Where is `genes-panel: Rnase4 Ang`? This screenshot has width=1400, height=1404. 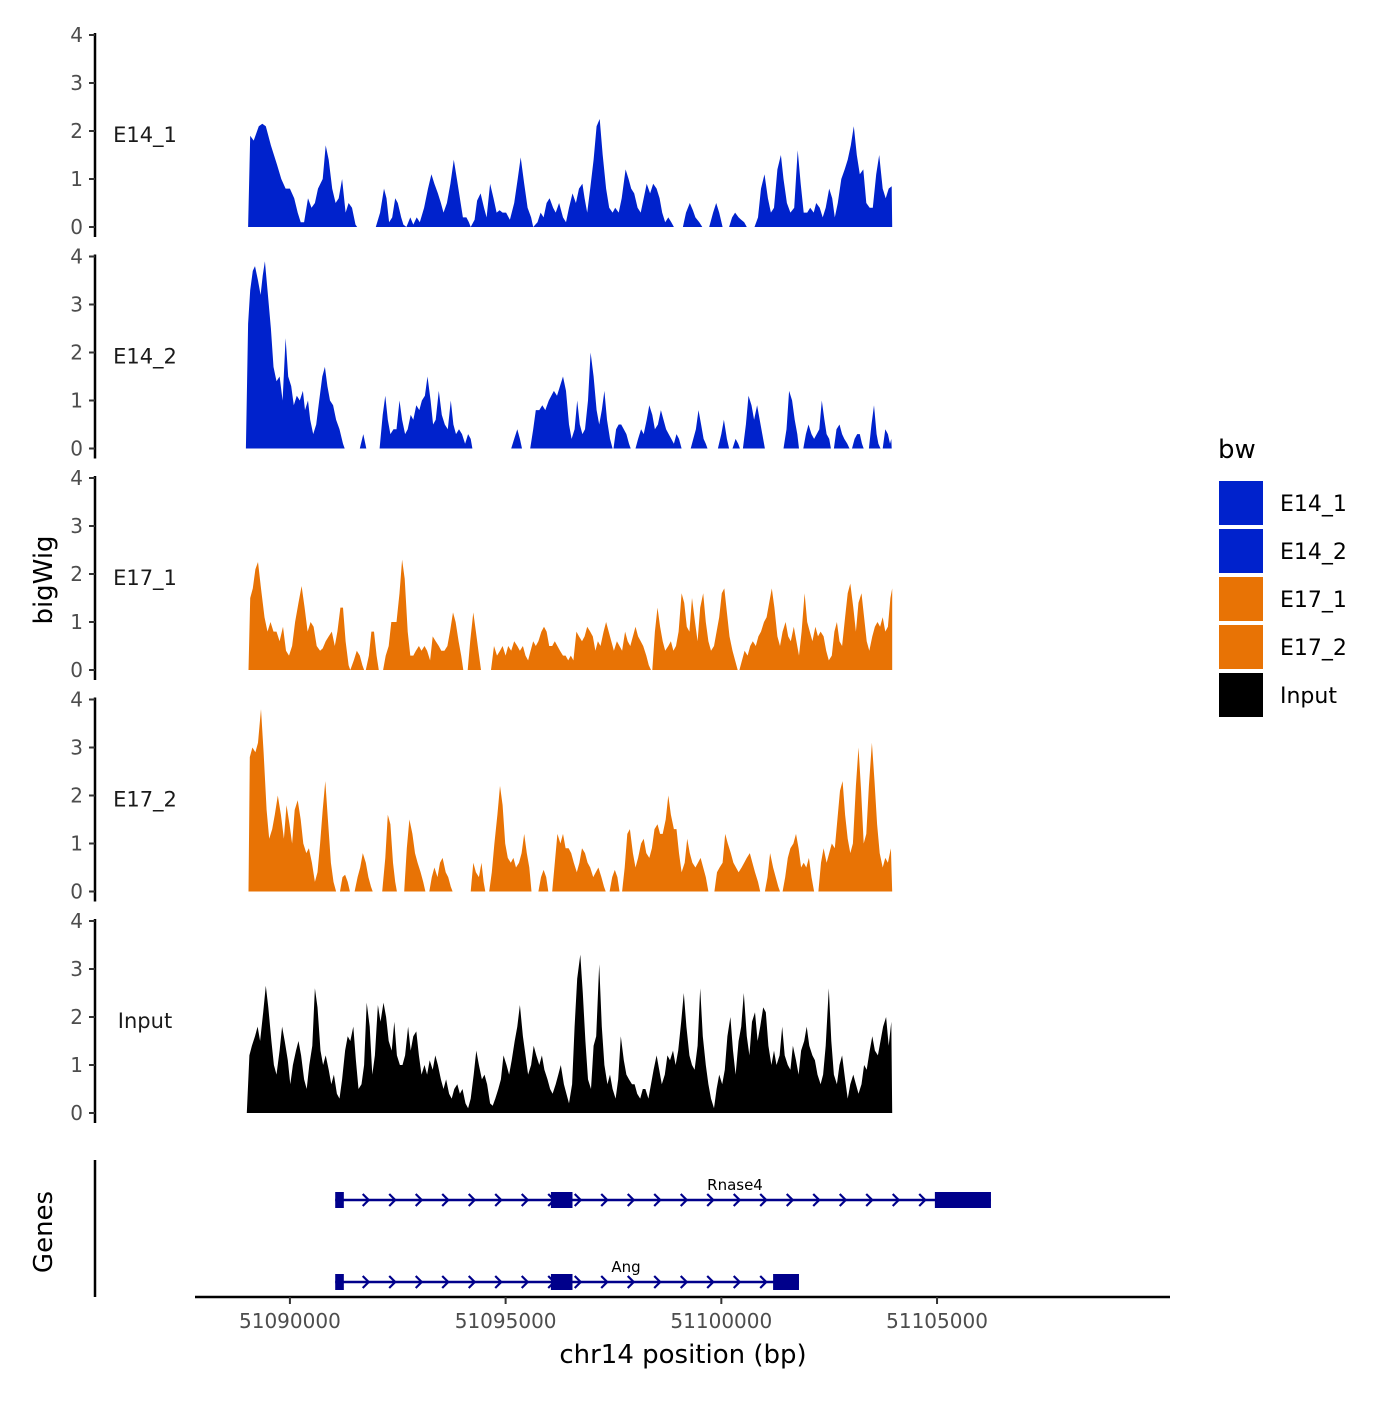 genes-panel: Rnase4 Ang is located at coordinates (542, 1228).